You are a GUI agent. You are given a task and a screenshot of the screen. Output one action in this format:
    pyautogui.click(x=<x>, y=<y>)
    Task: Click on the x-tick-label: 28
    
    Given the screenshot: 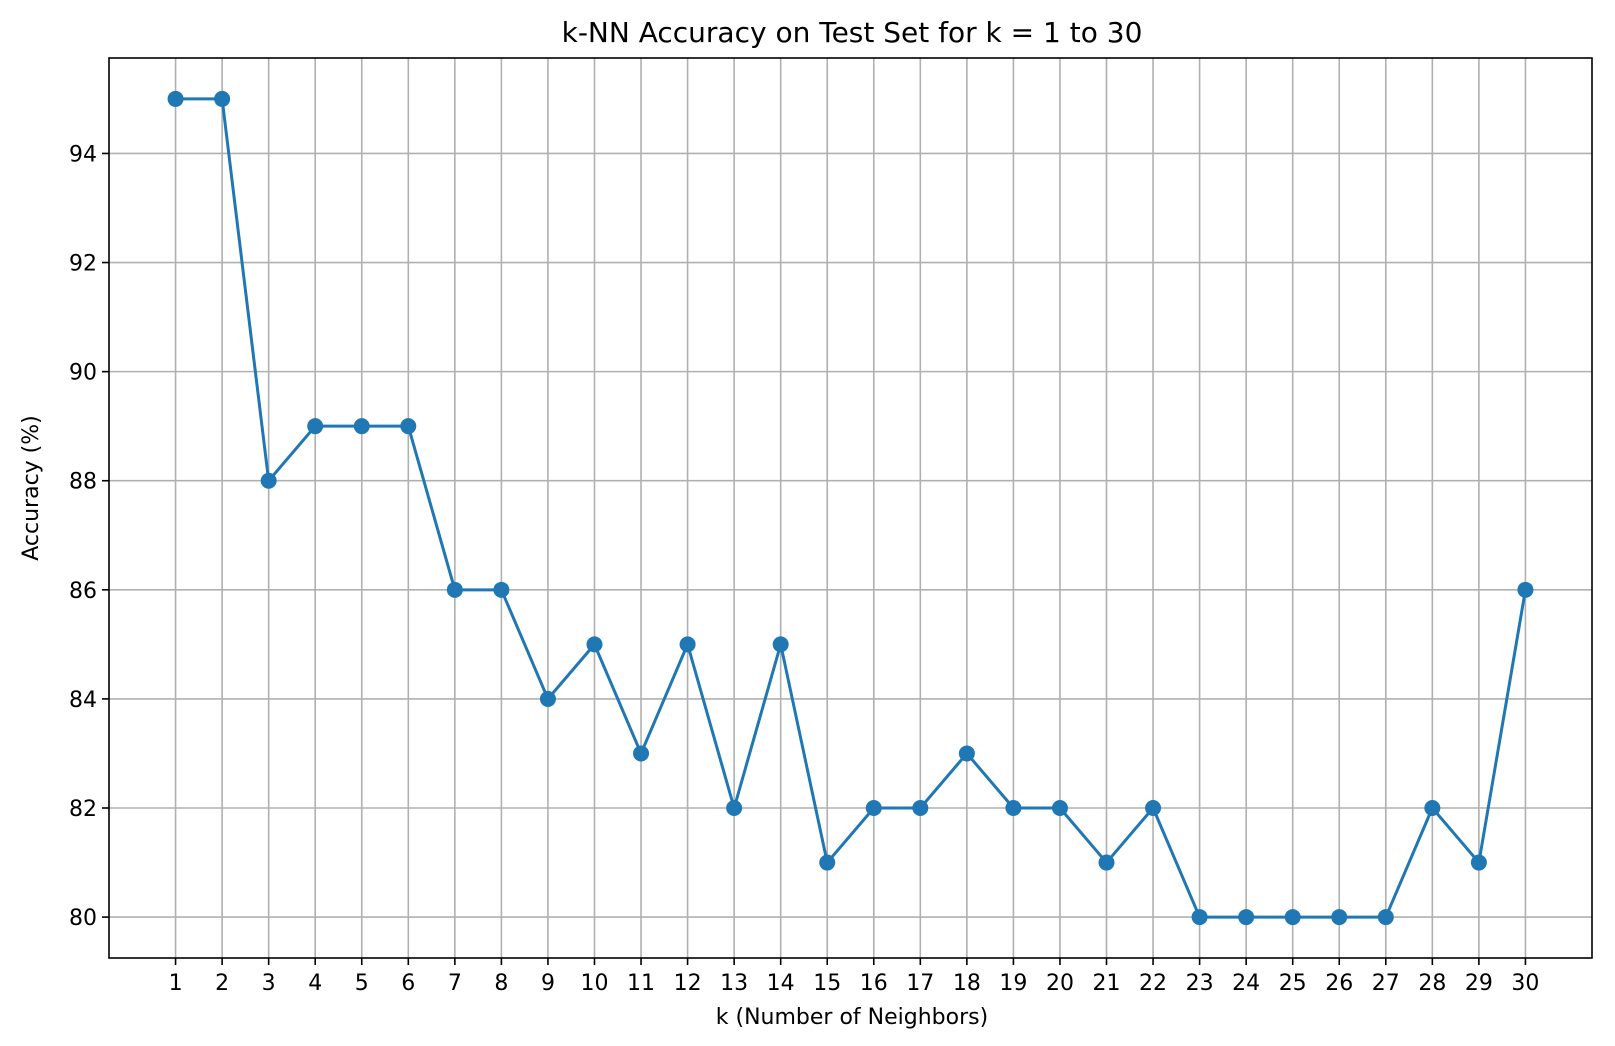 What is the action you would take?
    pyautogui.click(x=1432, y=983)
    